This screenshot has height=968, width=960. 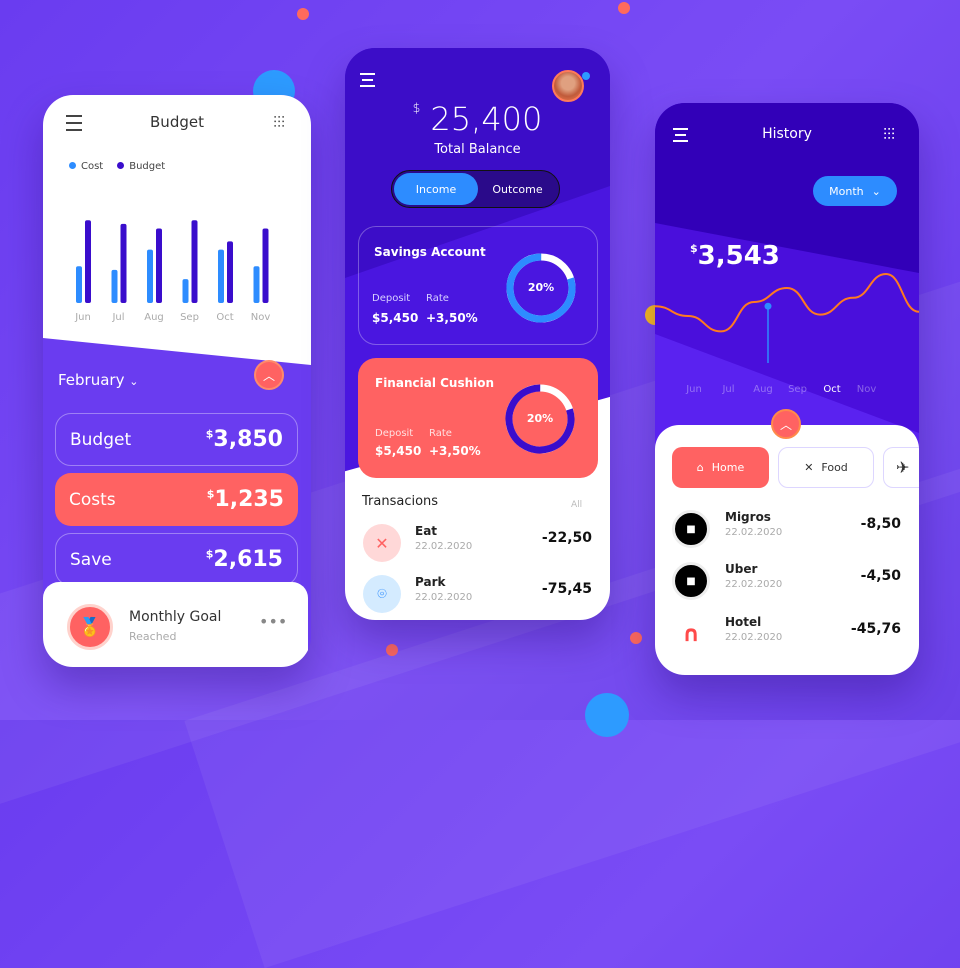 I want to click on page-title: History, so click(x=787, y=134).